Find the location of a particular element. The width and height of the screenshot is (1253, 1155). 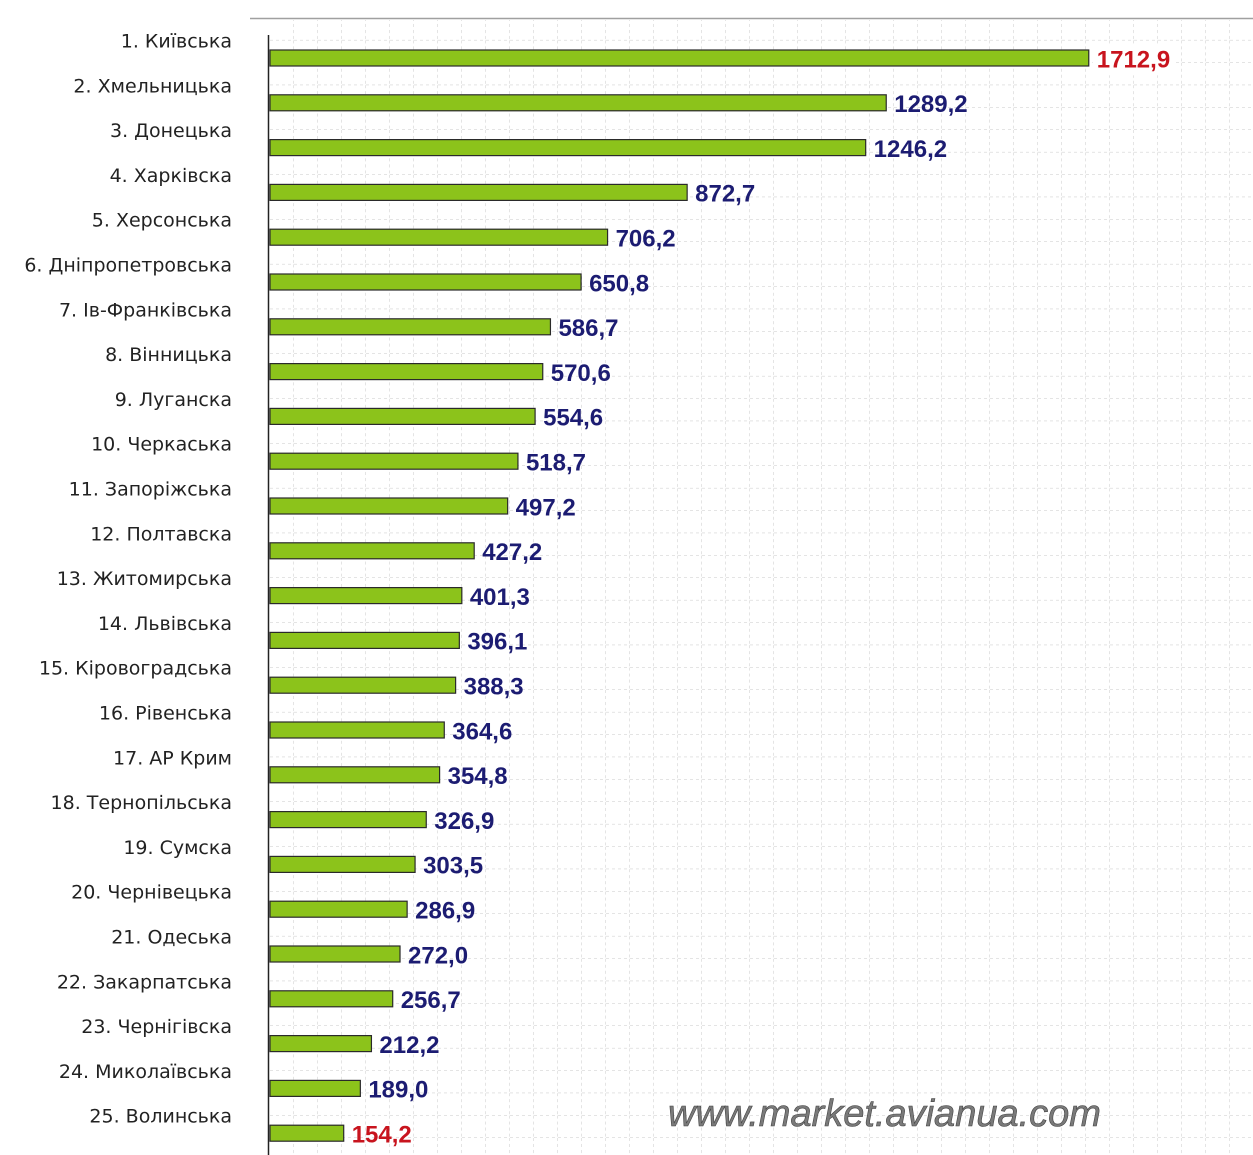

category-label: 23. Чернігівска is located at coordinates (156, 1027).